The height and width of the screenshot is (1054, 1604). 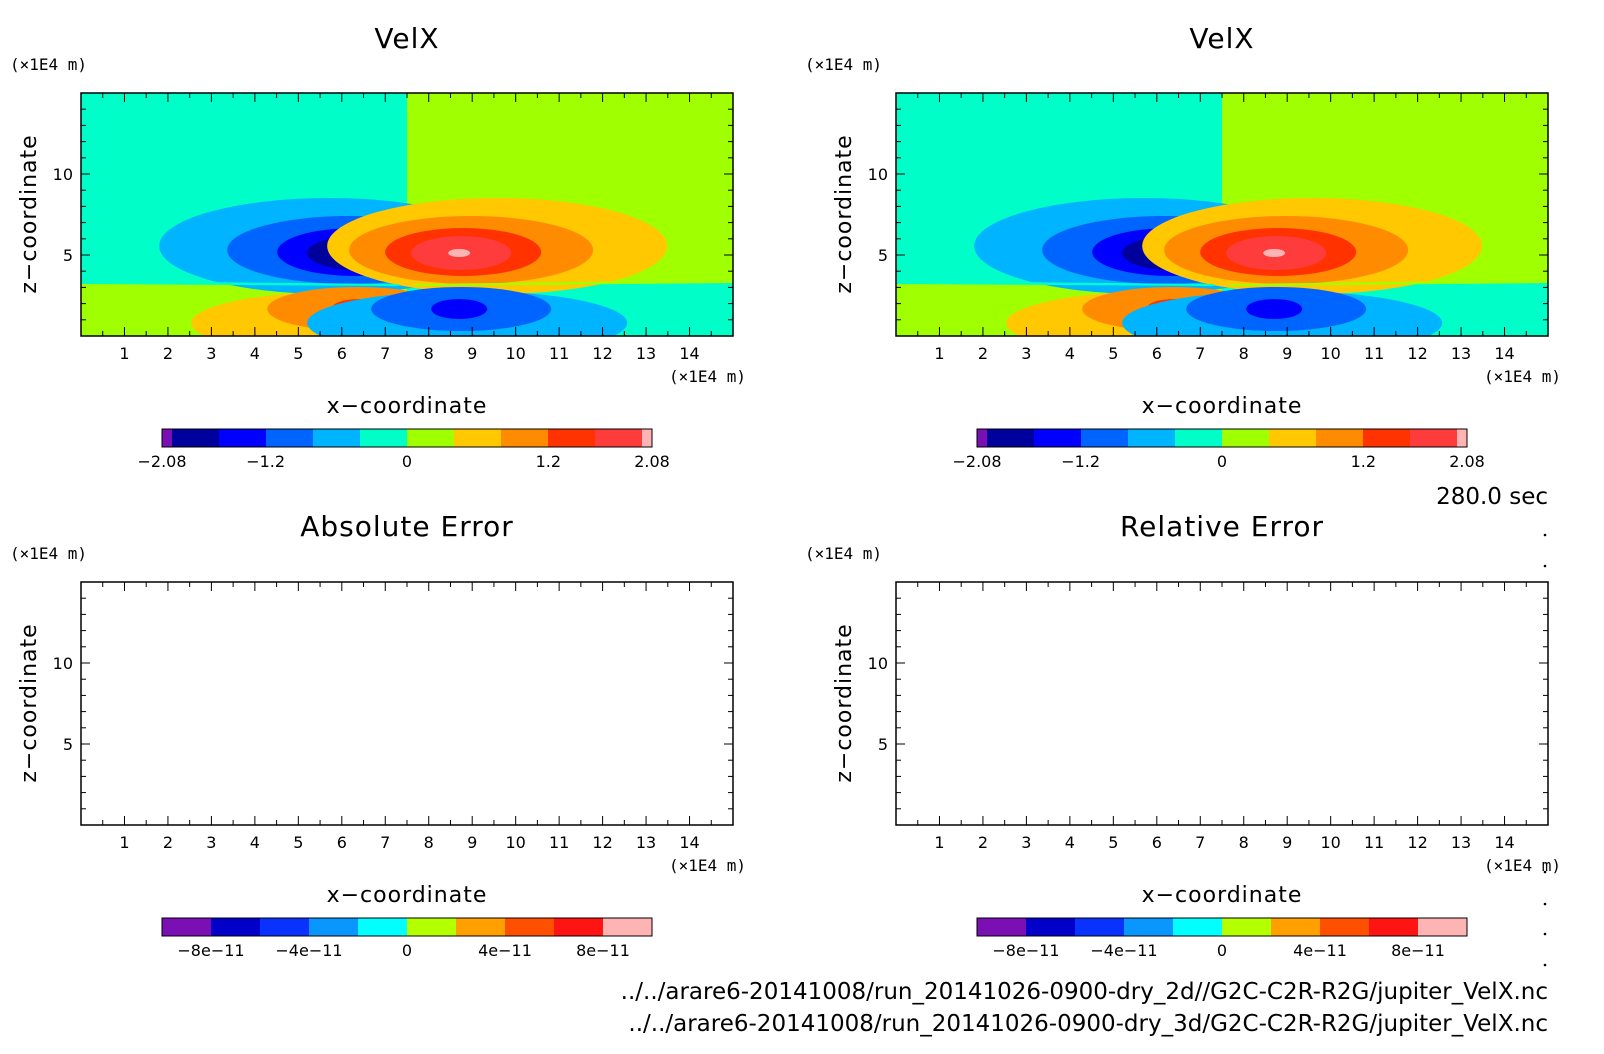 What do you see at coordinates (407, 938) in the screenshot?
I see `colorbar: −8e−11 −4e−11 0 4e−11 8e−11` at bounding box center [407, 938].